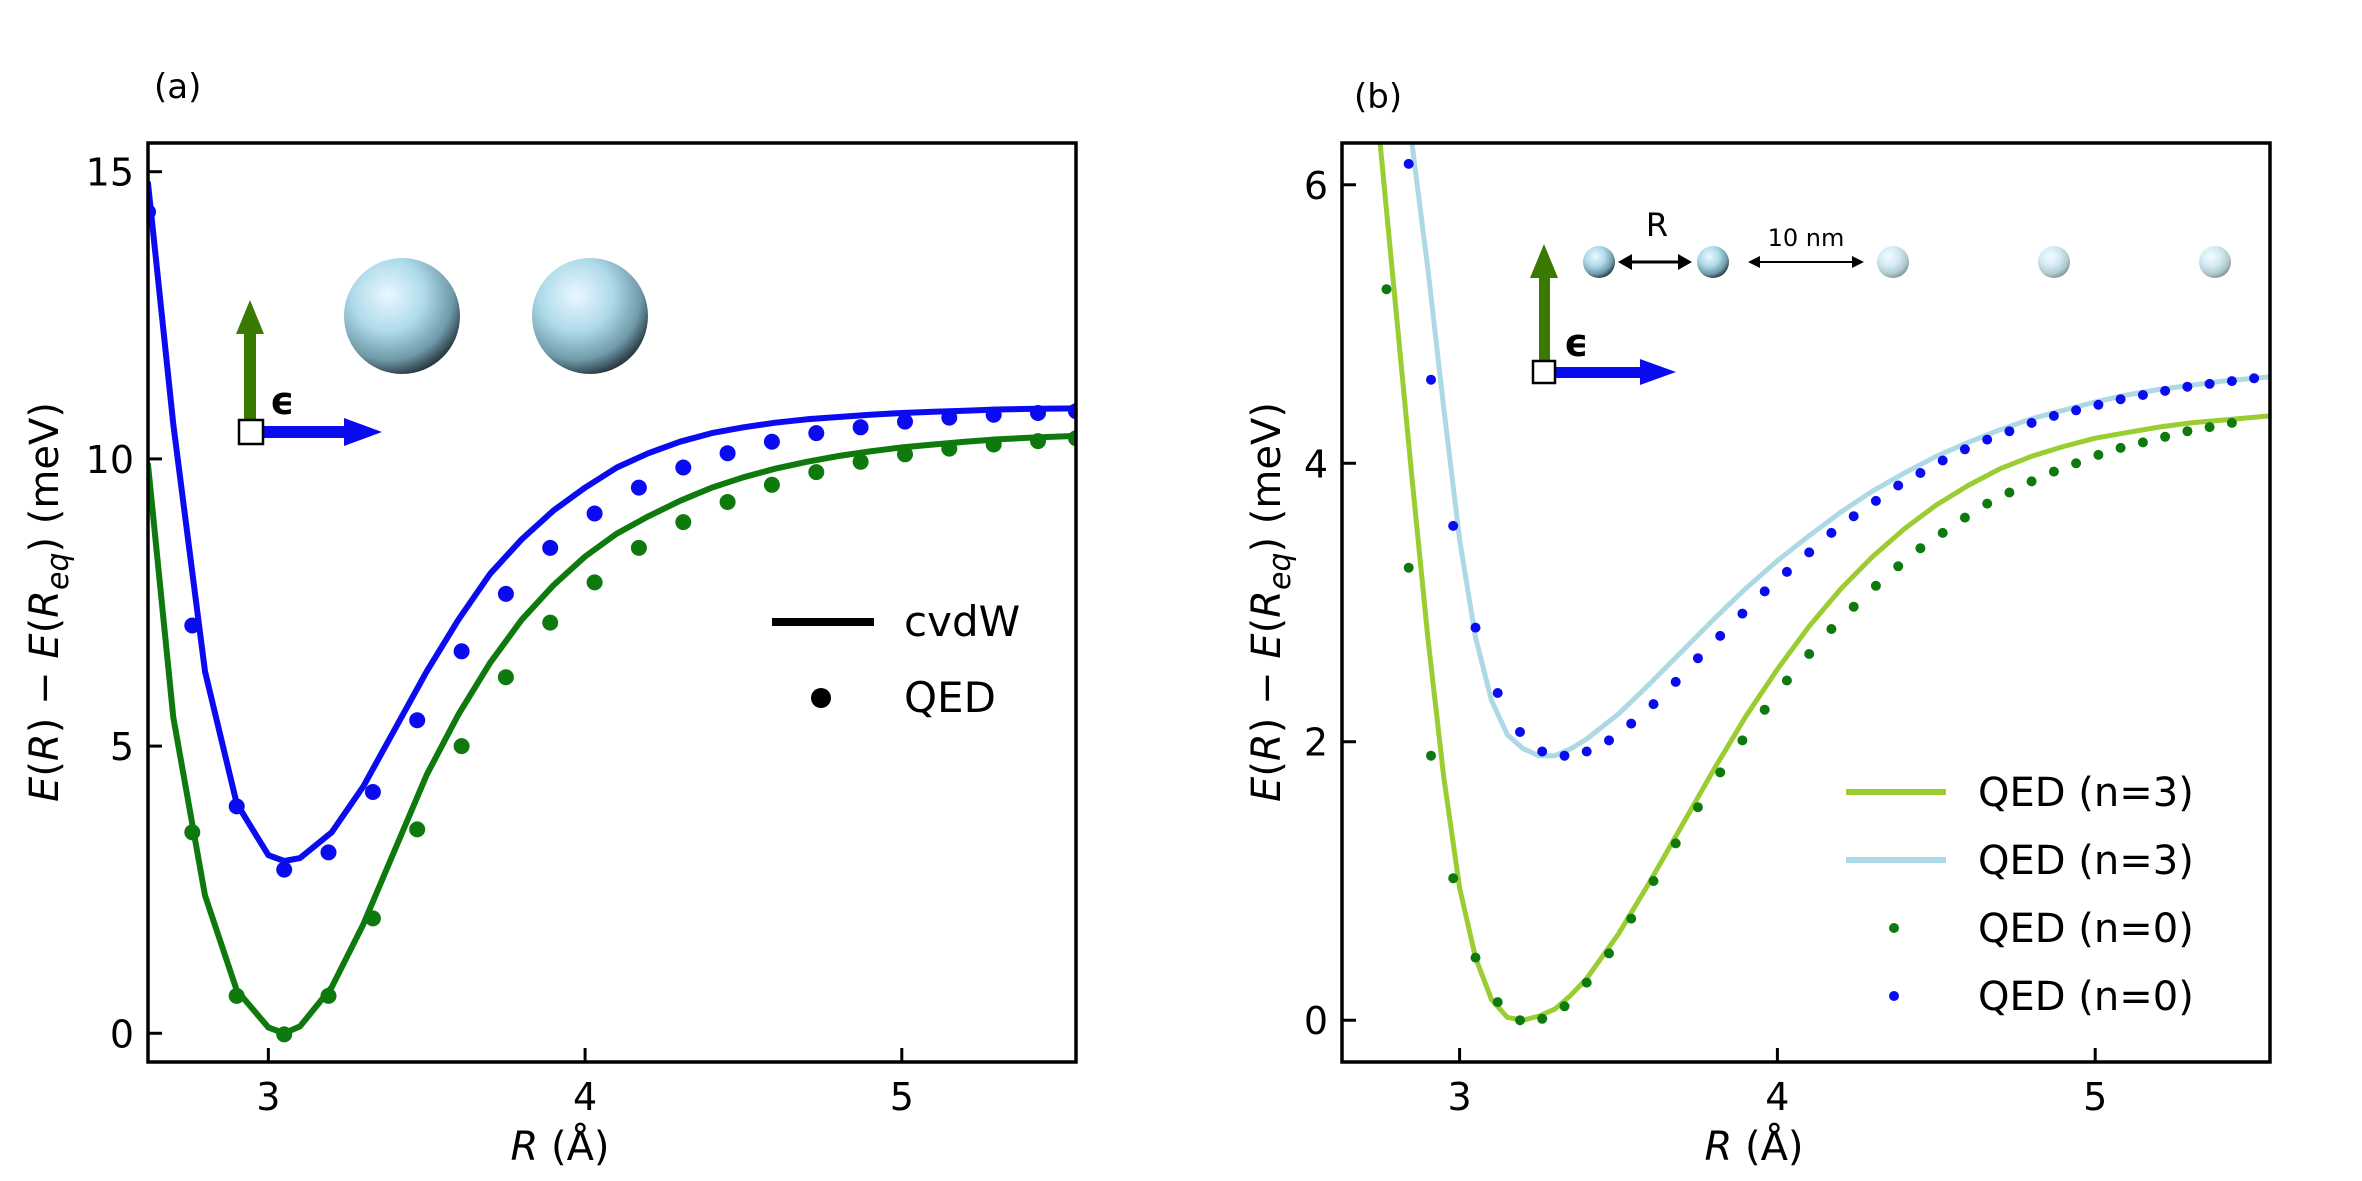  I want to click on polarization-up-arrow-icon, so click(250, 317).